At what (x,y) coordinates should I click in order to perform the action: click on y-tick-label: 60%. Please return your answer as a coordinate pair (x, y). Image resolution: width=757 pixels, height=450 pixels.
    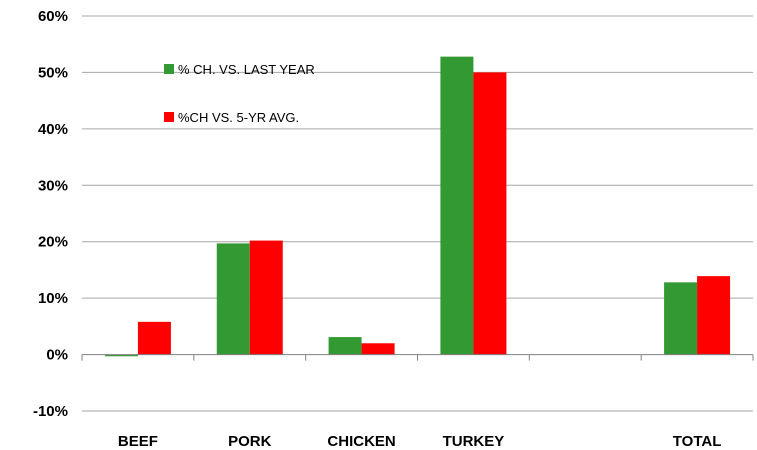
    Looking at the image, I should click on (53, 16).